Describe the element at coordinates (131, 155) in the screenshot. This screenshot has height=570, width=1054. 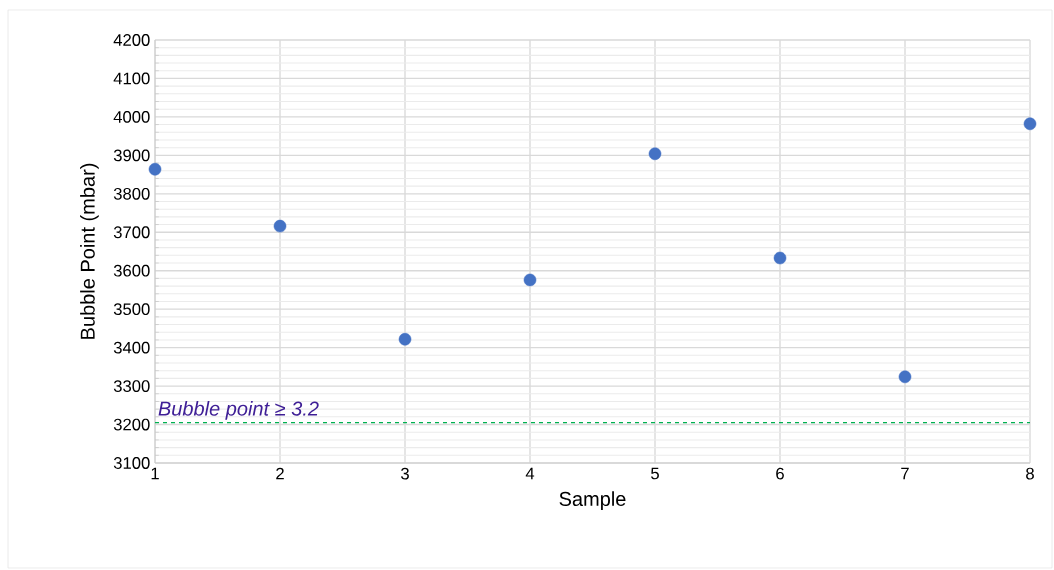
I see `y-tick-label: 3900` at that location.